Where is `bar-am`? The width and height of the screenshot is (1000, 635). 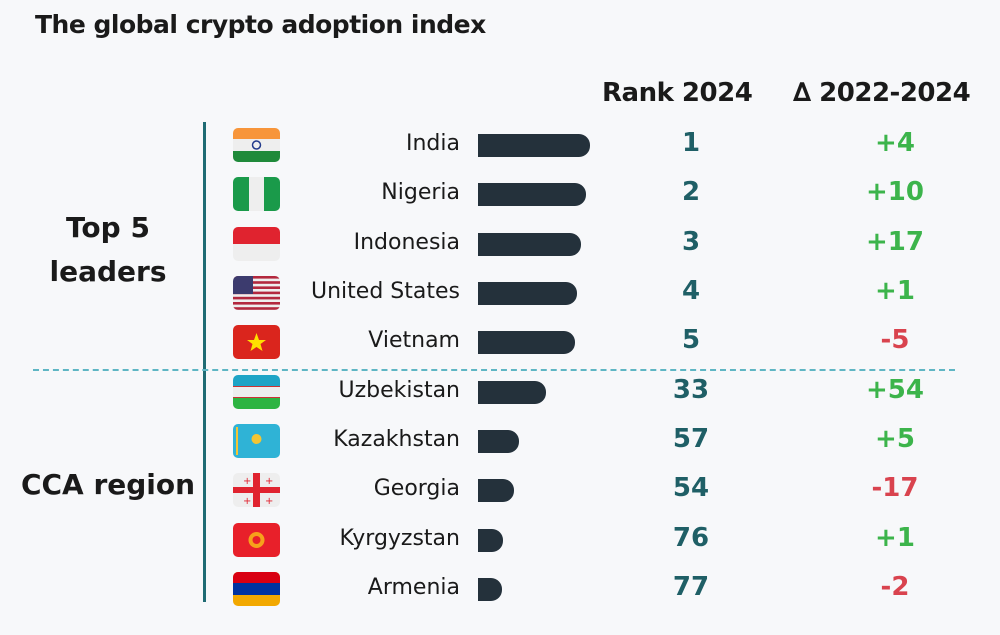 bar-am is located at coordinates (490, 589).